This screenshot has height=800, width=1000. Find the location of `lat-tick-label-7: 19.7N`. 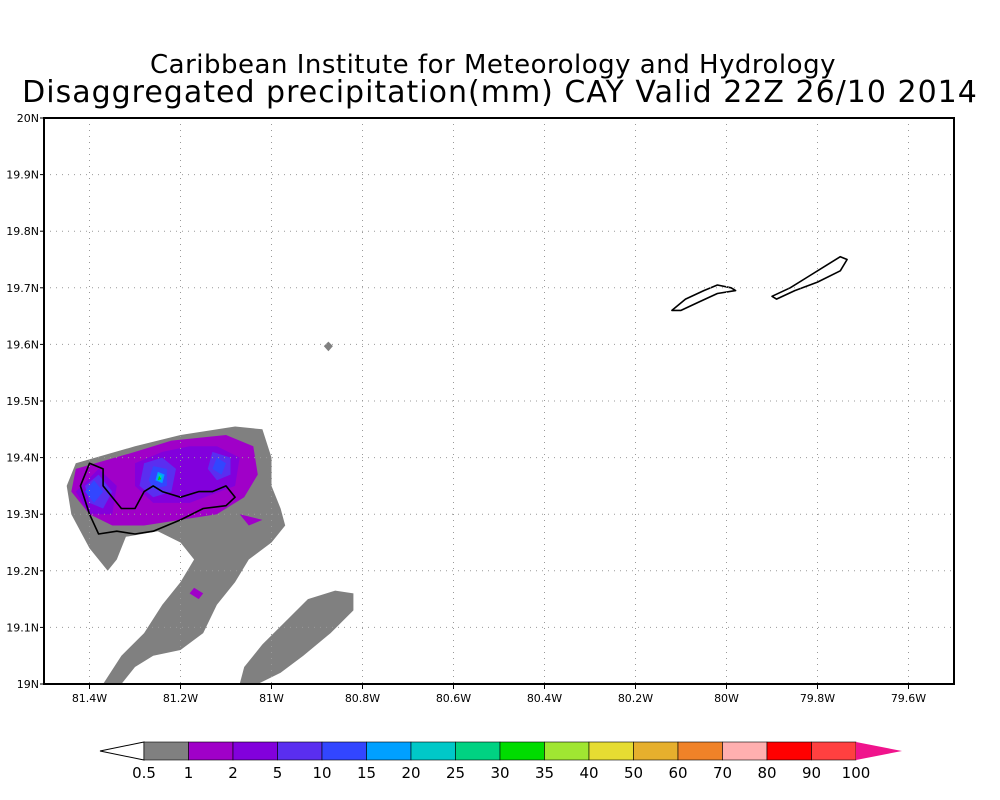

lat-tick-label-7: 19.7N is located at coordinates (22, 288).